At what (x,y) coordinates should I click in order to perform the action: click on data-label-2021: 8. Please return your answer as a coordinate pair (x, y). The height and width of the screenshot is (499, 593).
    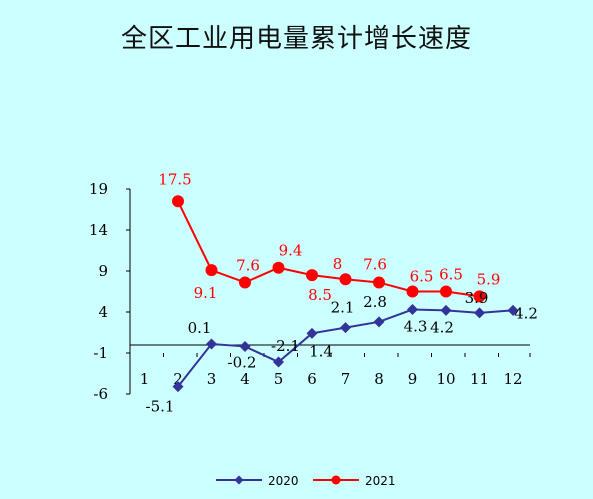
    Looking at the image, I should click on (338, 264).